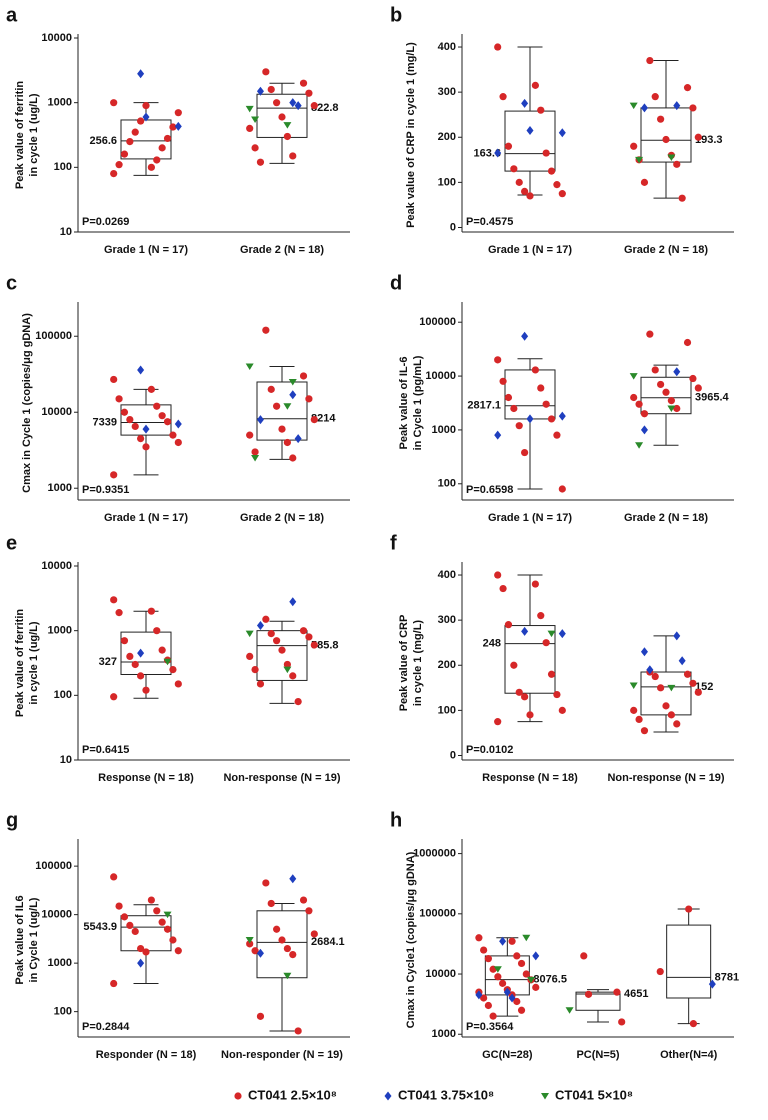 The image size is (768, 1120). What do you see at coordinates (447, 710) in the screenshot?
I see `y-tick-label: 100` at bounding box center [447, 710].